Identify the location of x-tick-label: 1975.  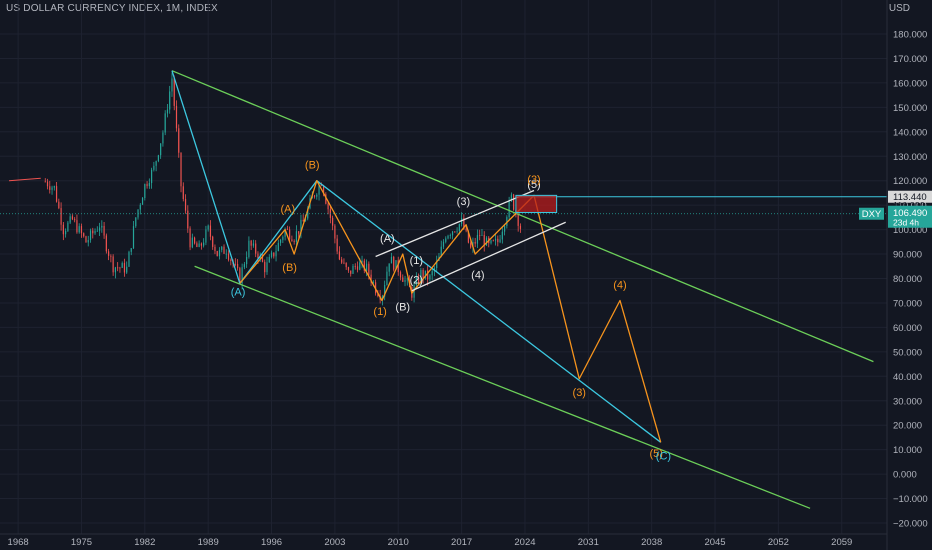
(81, 542).